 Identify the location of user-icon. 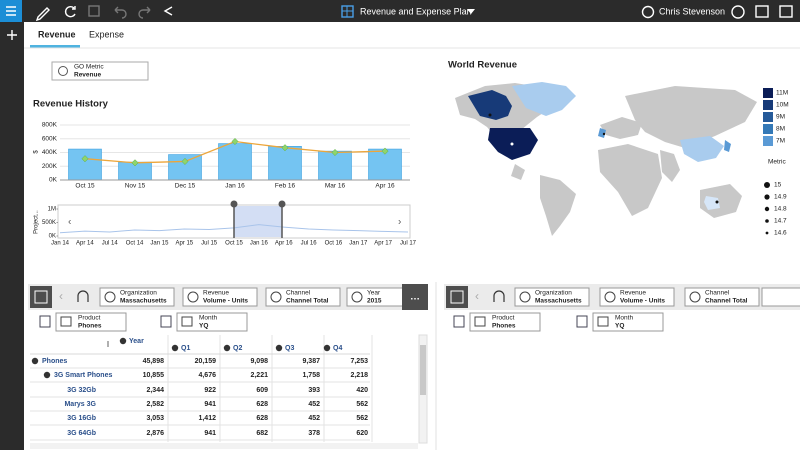
(648, 12).